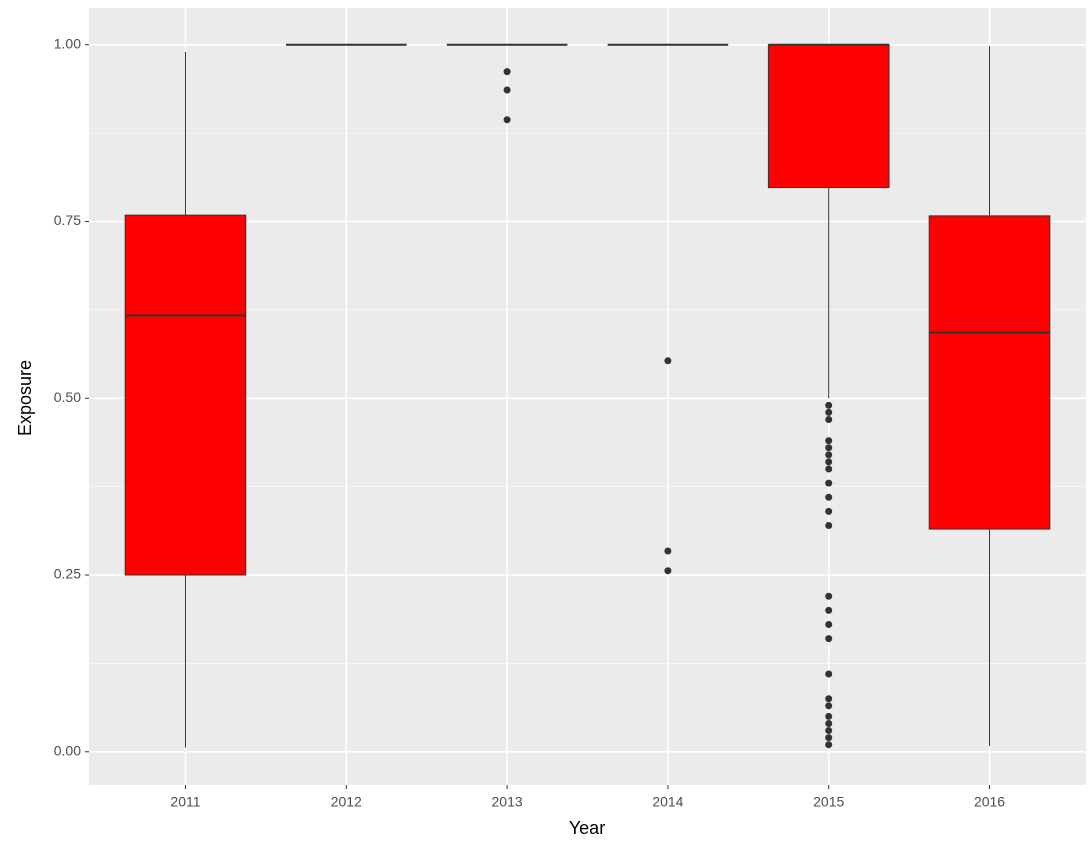  Describe the element at coordinates (67, 750) in the screenshot. I see `y-tick-label: 0.00` at that location.